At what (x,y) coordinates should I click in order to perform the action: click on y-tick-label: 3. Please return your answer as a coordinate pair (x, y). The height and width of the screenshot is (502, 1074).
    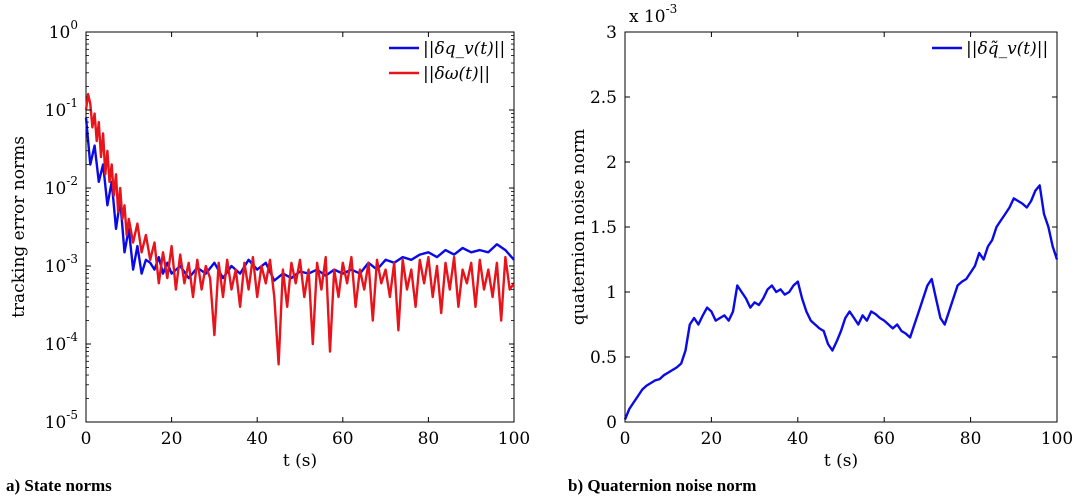
    Looking at the image, I should click on (611, 33).